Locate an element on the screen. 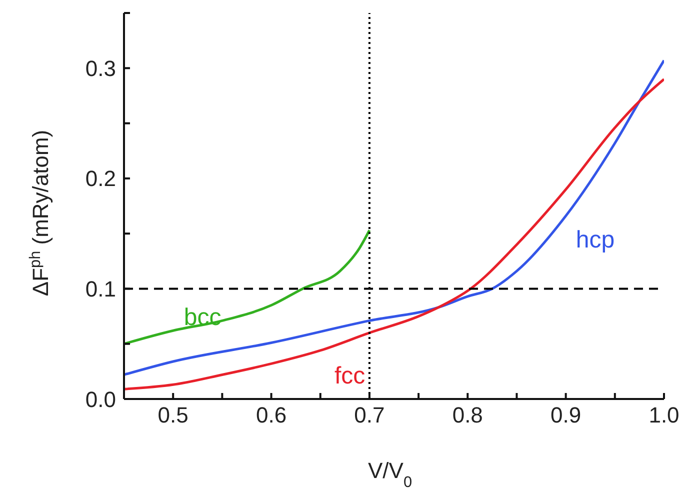  y-tick-label: 0.3 is located at coordinates (100, 68).